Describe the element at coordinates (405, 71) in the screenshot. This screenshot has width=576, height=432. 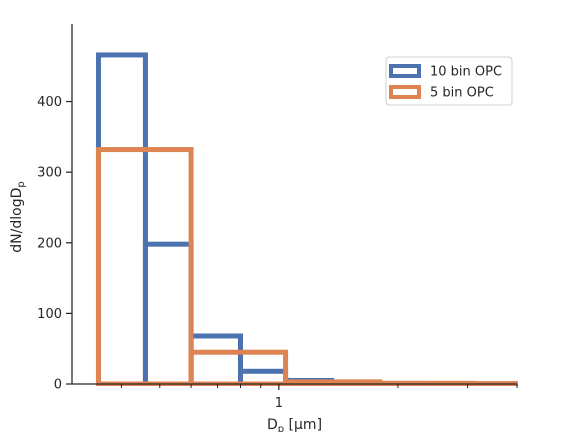
I see `legend-swatch-ten-bin` at that location.